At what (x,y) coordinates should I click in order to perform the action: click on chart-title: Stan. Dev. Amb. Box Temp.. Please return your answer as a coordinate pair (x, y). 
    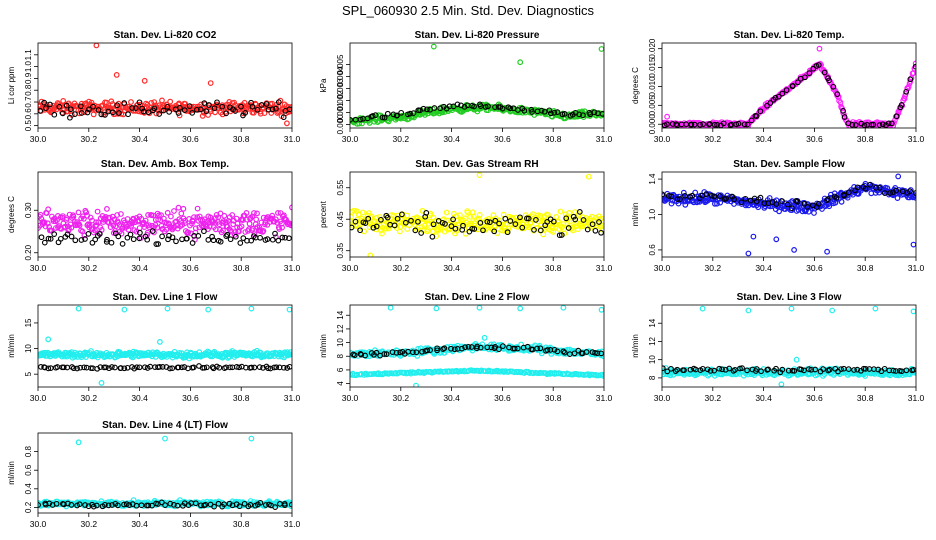
    Looking at the image, I should click on (165, 164).